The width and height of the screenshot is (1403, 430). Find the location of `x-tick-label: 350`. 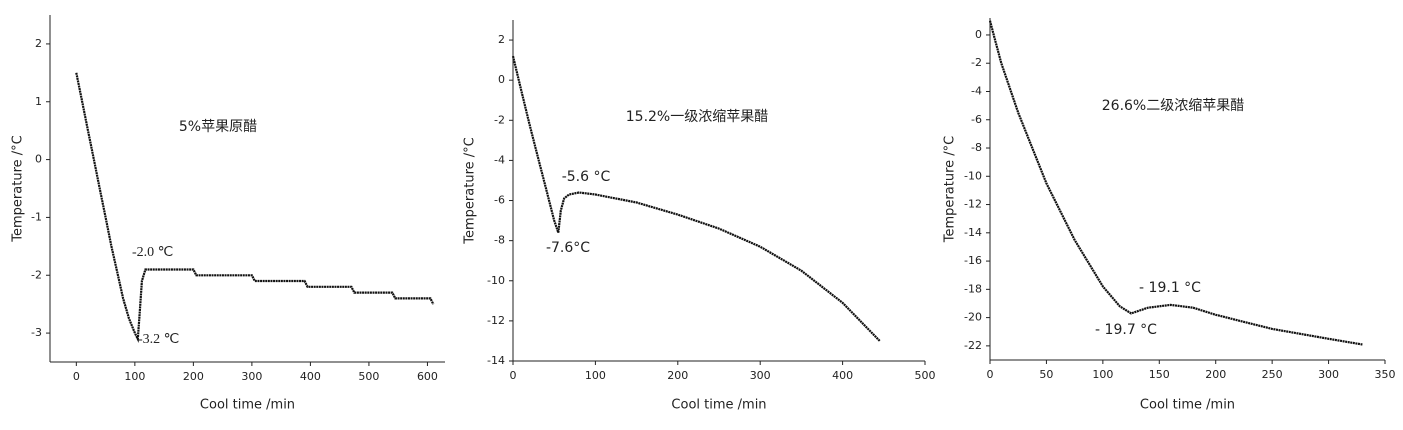

x-tick-label: 350 is located at coordinates (1385, 374).